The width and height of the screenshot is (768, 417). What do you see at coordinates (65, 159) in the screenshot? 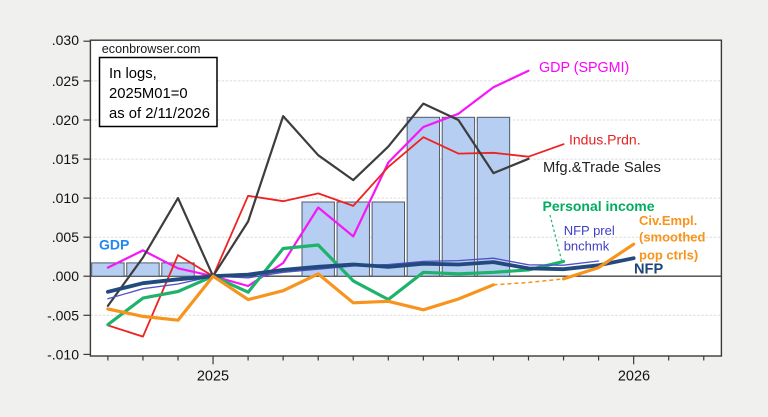
I see `svg-text: .015` at bounding box center [65, 159].